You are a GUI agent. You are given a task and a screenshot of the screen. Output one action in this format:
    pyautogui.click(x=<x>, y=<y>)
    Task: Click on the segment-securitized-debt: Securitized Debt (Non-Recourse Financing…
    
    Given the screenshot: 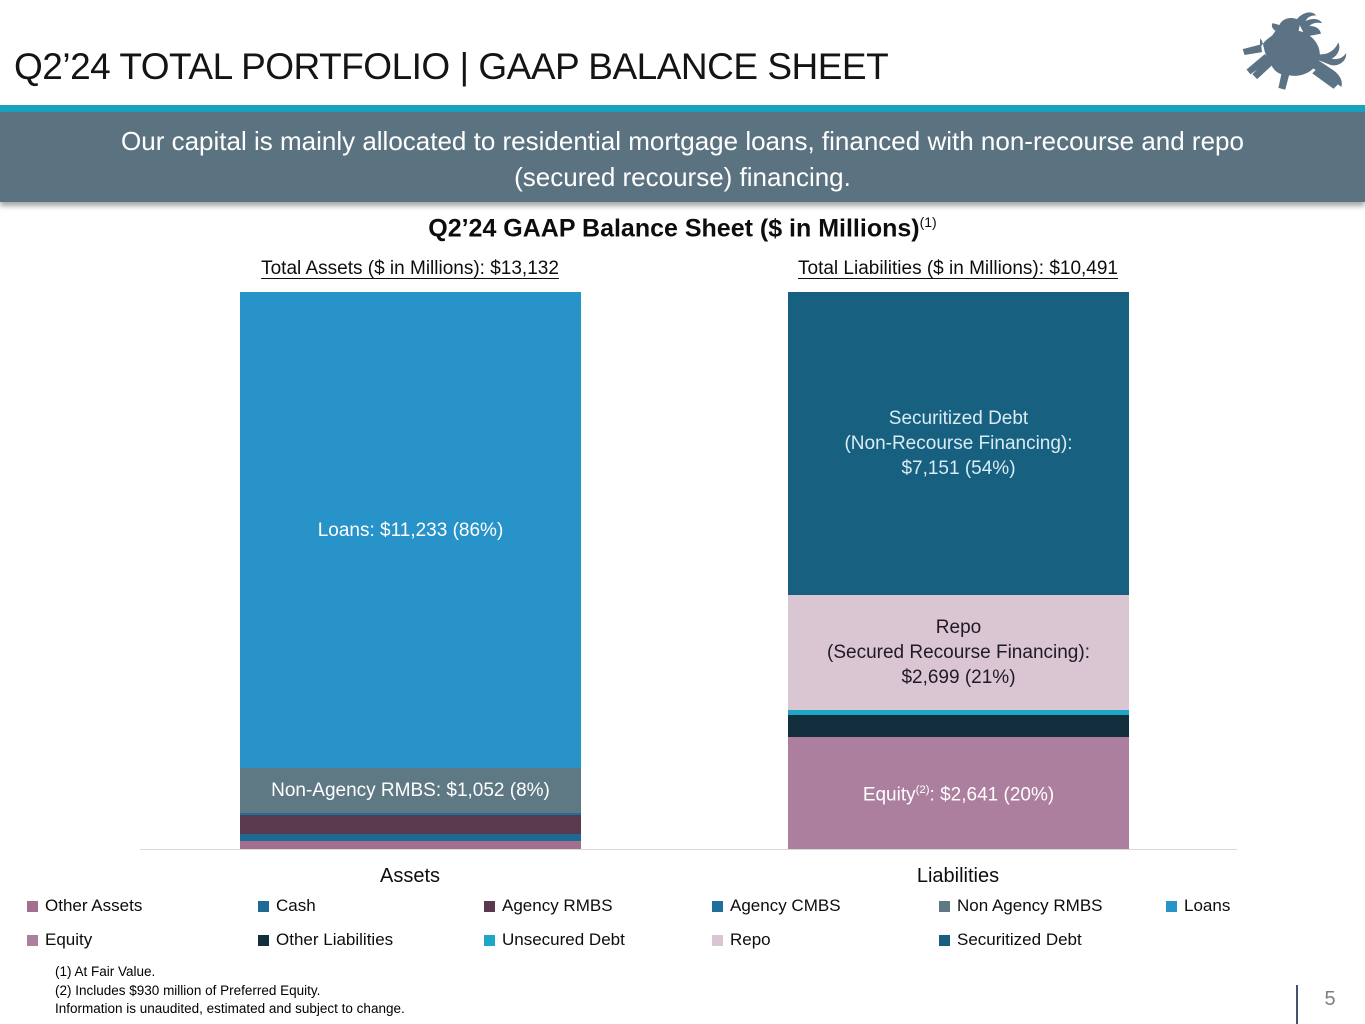 What is the action you would take?
    pyautogui.click(x=958, y=444)
    